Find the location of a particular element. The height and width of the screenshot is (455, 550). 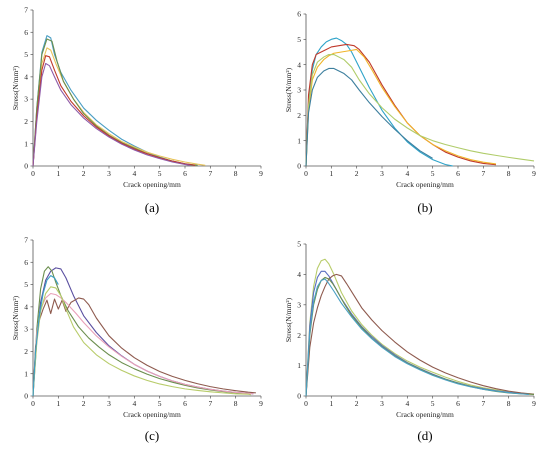

panel-label: (b) is located at coordinates (424, 207).